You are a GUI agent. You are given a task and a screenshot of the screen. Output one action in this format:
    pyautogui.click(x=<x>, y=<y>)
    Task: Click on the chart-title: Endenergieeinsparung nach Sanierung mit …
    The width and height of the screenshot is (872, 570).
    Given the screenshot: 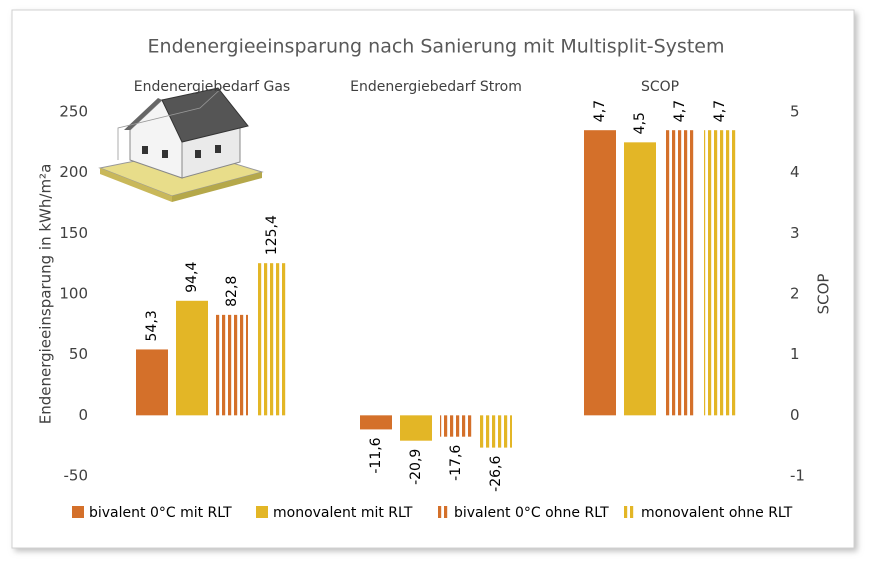 What is the action you would take?
    pyautogui.click(x=436, y=47)
    